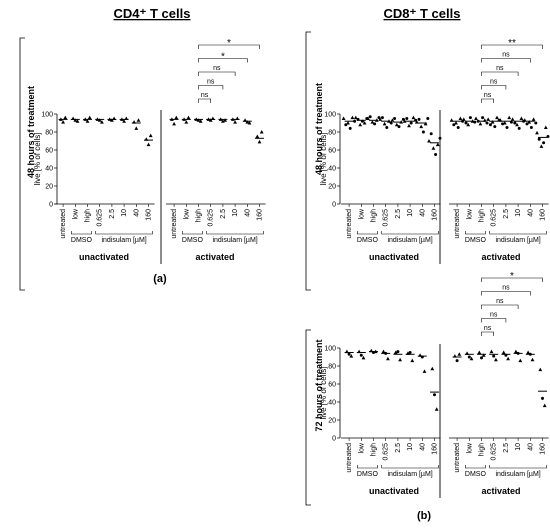  I want to click on x-tick-label: low, so click(361, 447).